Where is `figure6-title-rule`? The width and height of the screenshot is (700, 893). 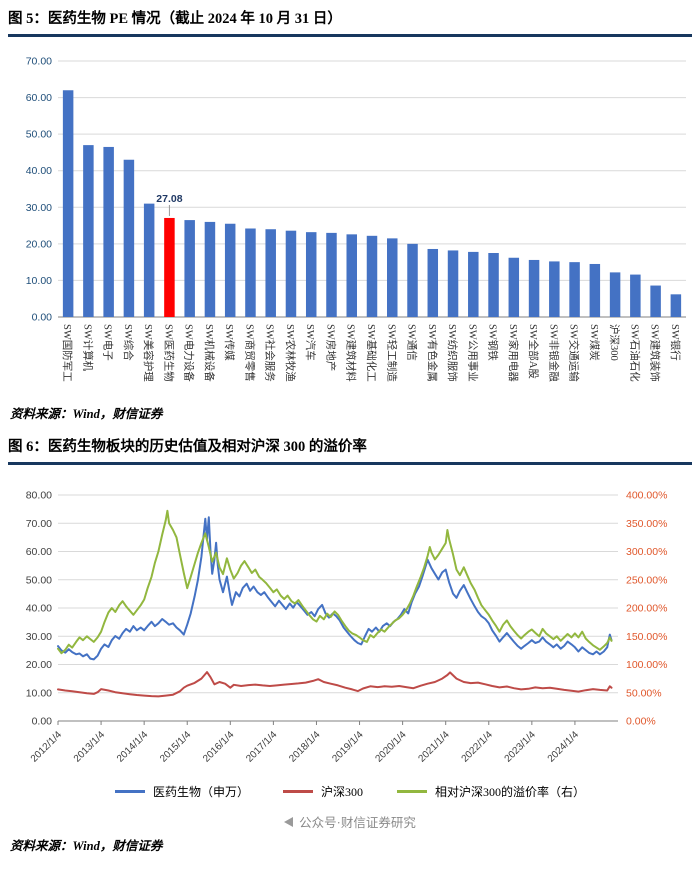
figure6-title-rule is located at coordinates (350, 464).